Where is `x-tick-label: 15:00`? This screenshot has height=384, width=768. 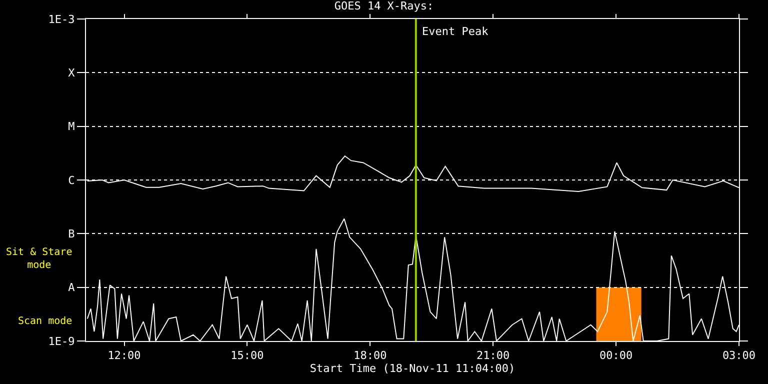
x-tick-label: 15:00 is located at coordinates (247, 355).